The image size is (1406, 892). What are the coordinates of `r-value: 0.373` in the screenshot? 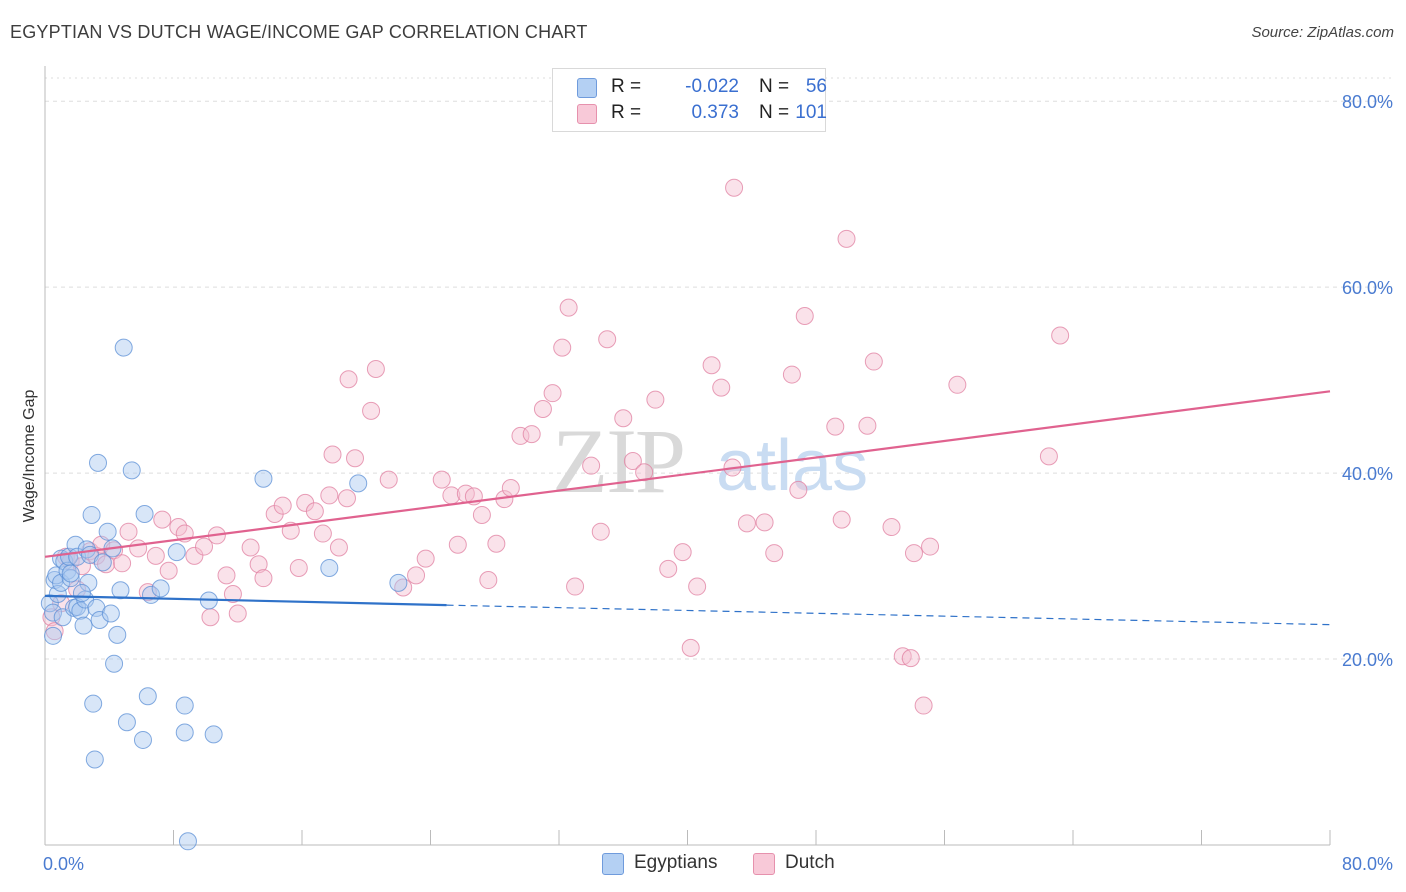 It's located at (715, 112).